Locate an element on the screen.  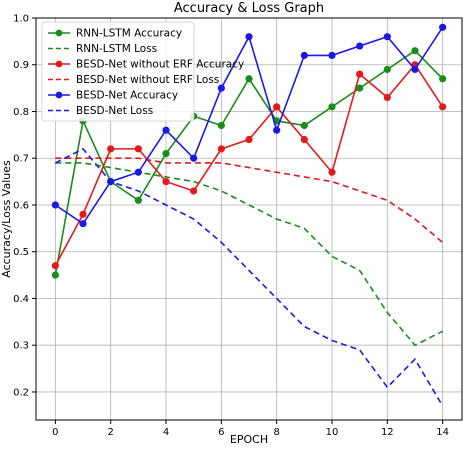
x-tick-label: 6 is located at coordinates (221, 432).